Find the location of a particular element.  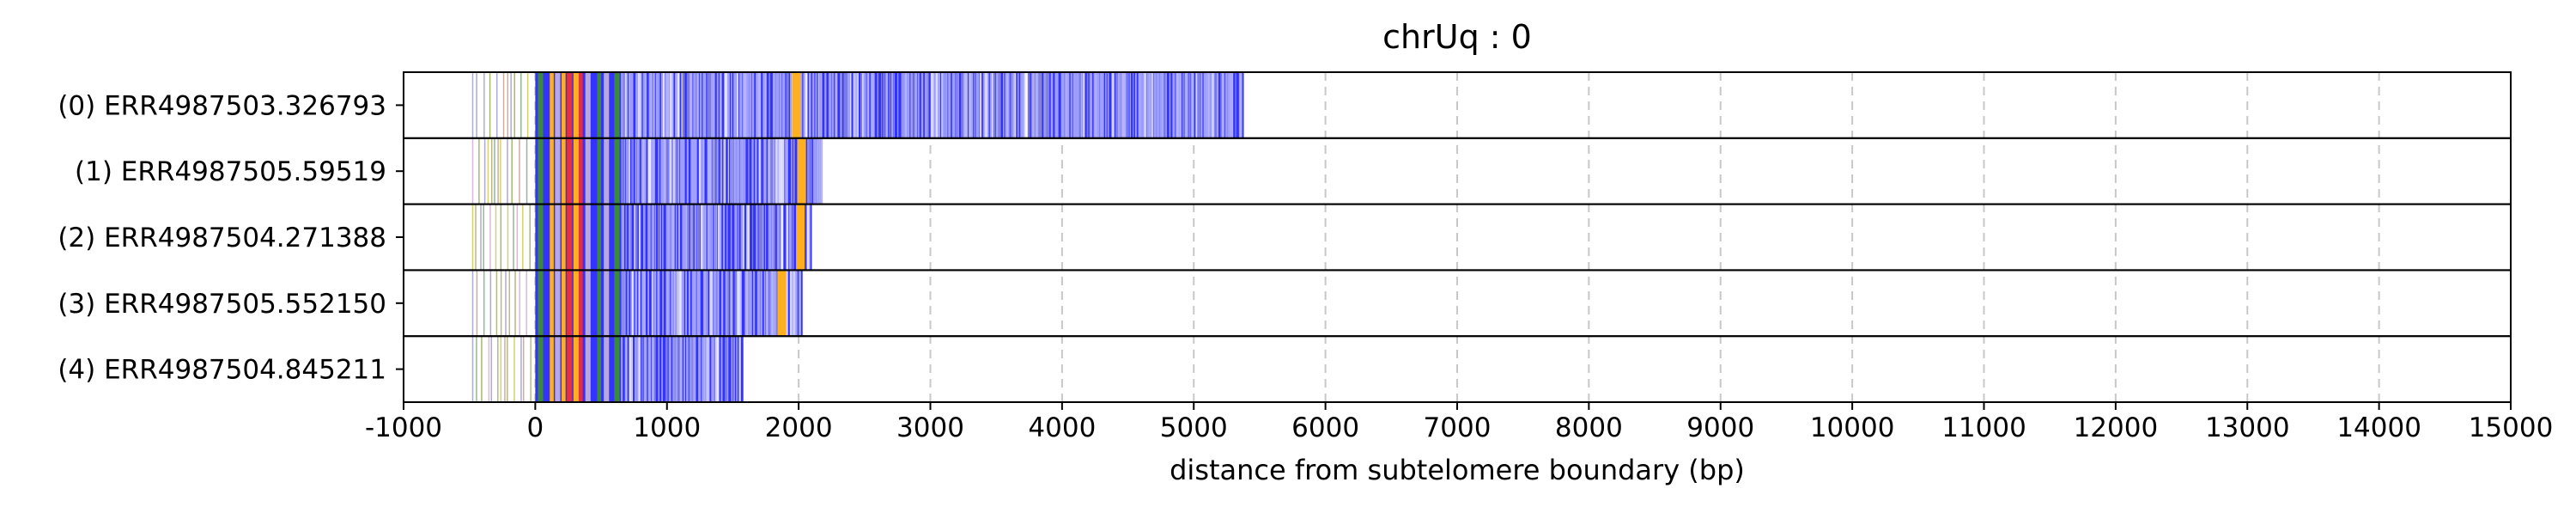

x-tick-label: 2000 is located at coordinates (799, 427).